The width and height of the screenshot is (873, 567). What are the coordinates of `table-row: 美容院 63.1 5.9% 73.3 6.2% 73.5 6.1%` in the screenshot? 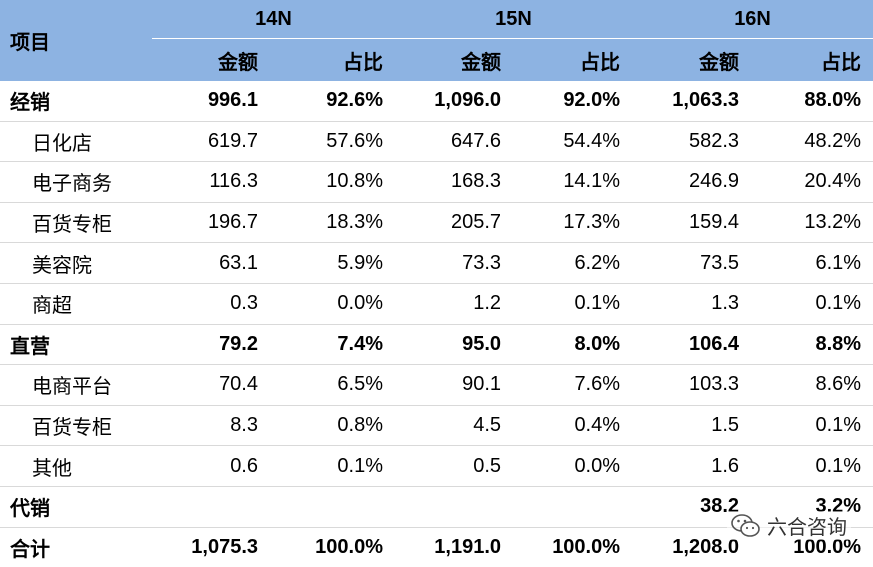 It's located at (436, 263).